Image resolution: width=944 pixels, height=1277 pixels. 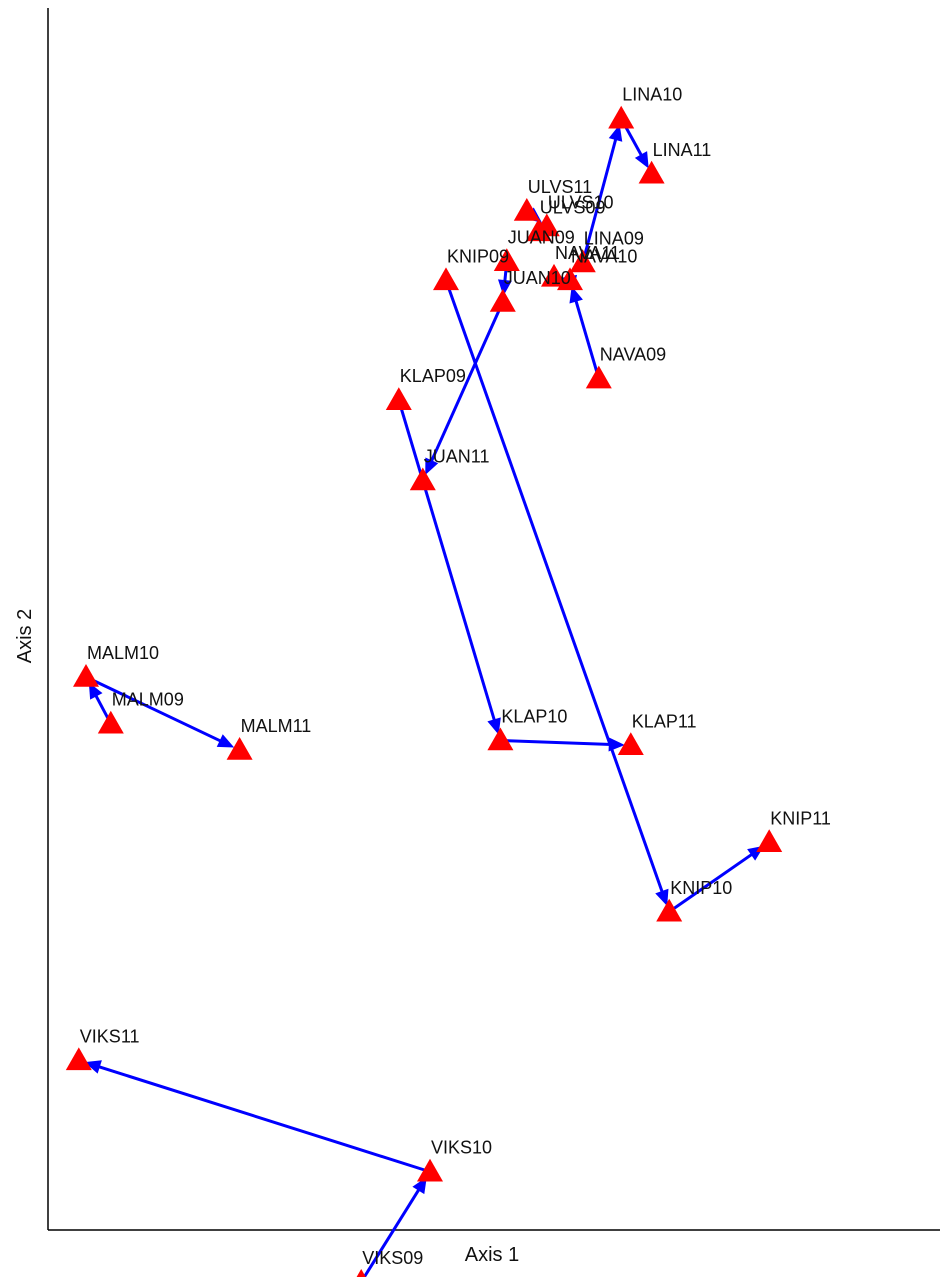 What do you see at coordinates (701, 888) in the screenshot?
I see `label-knip10: KNIP10` at bounding box center [701, 888].